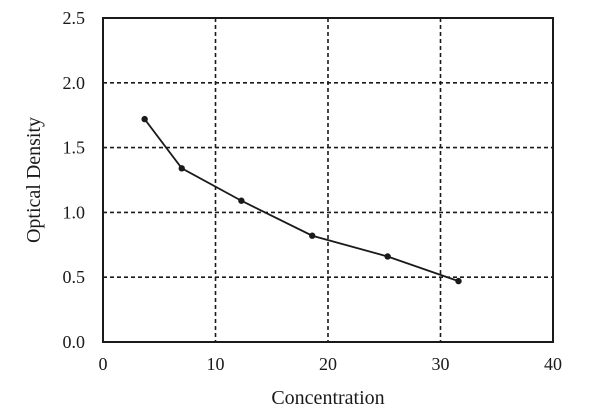  I want to click on y-tick-label: 0.5, so click(74, 277).